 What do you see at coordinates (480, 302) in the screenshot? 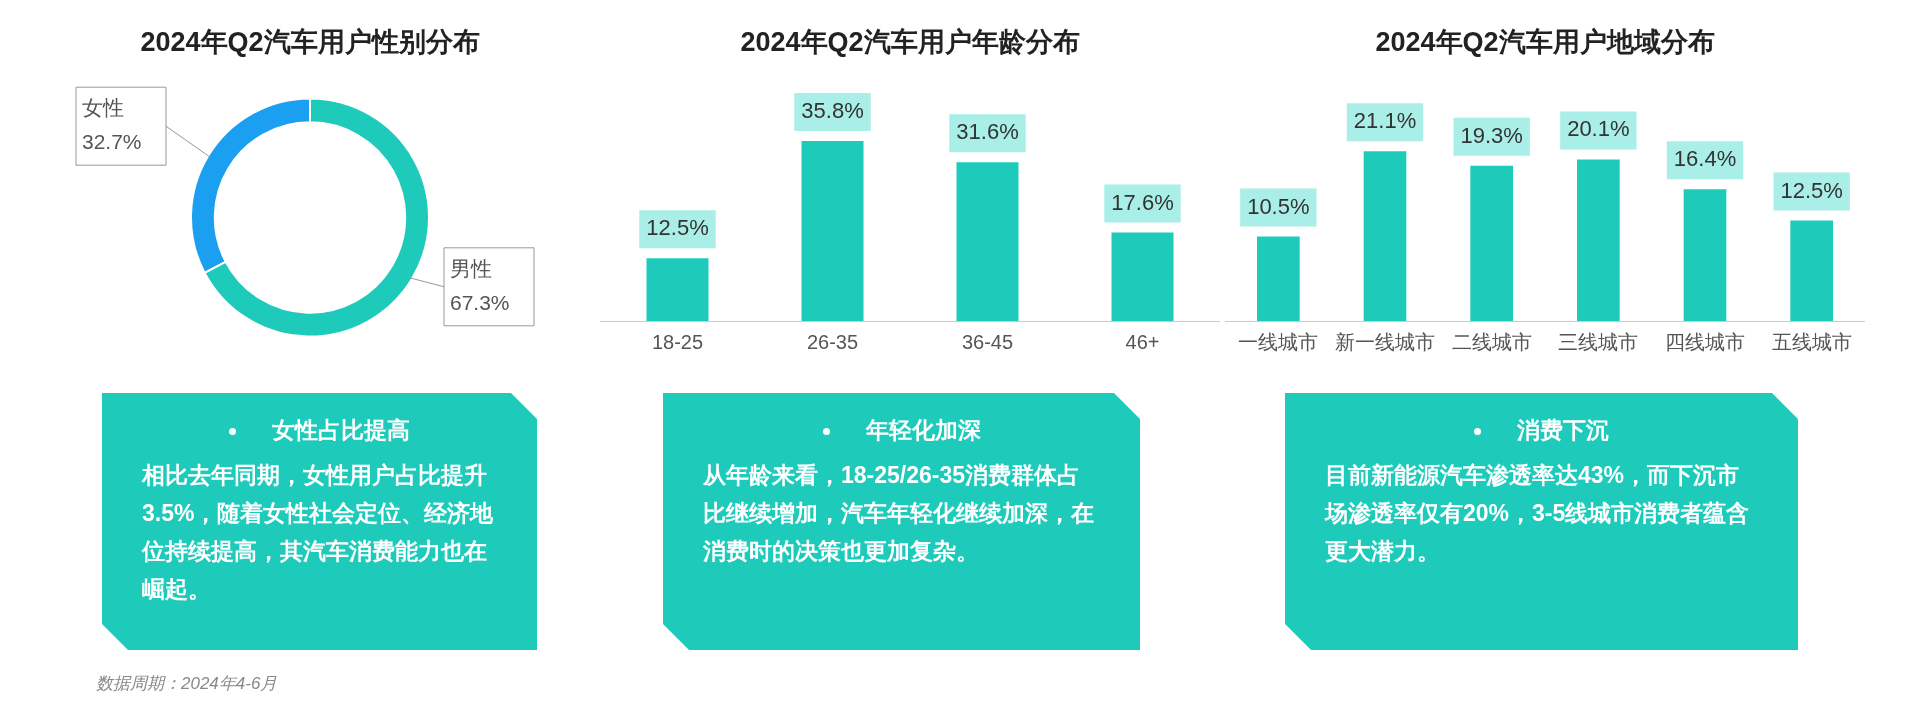
I see `data-label: 67.3%` at bounding box center [480, 302].